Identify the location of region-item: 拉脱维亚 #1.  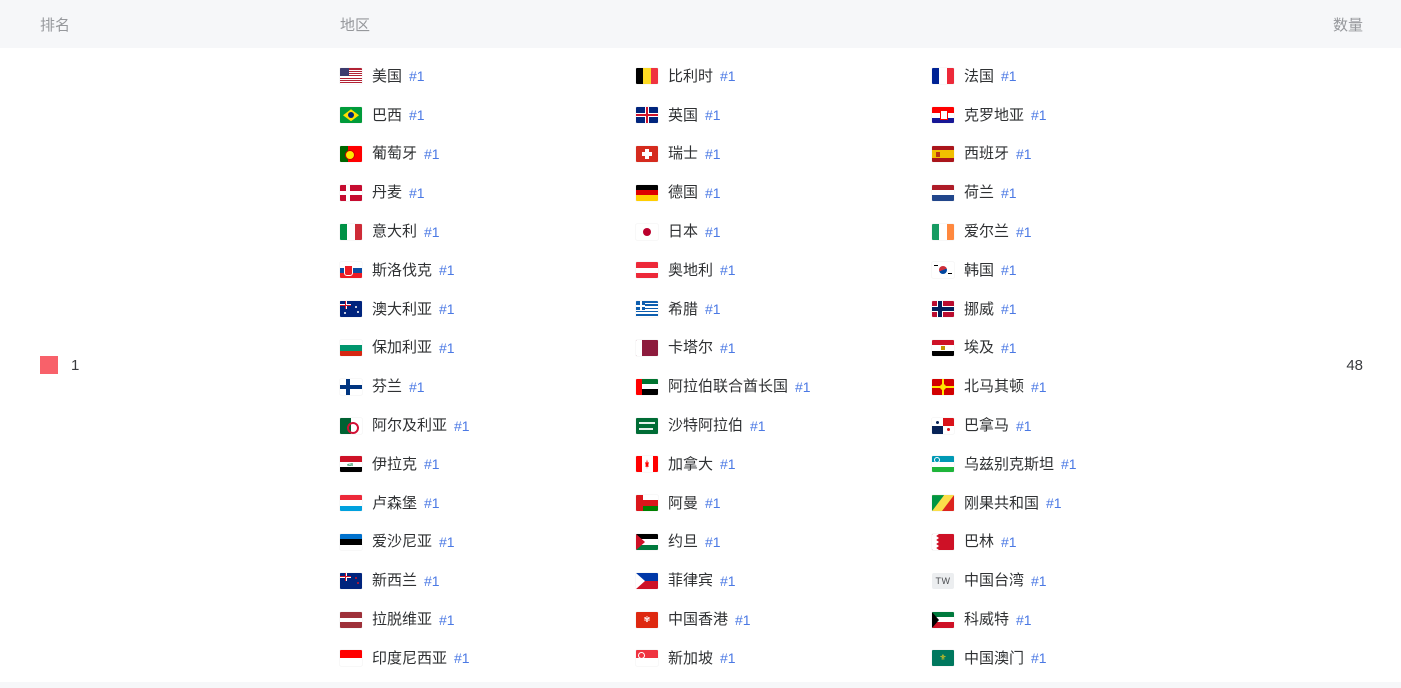
(488, 619).